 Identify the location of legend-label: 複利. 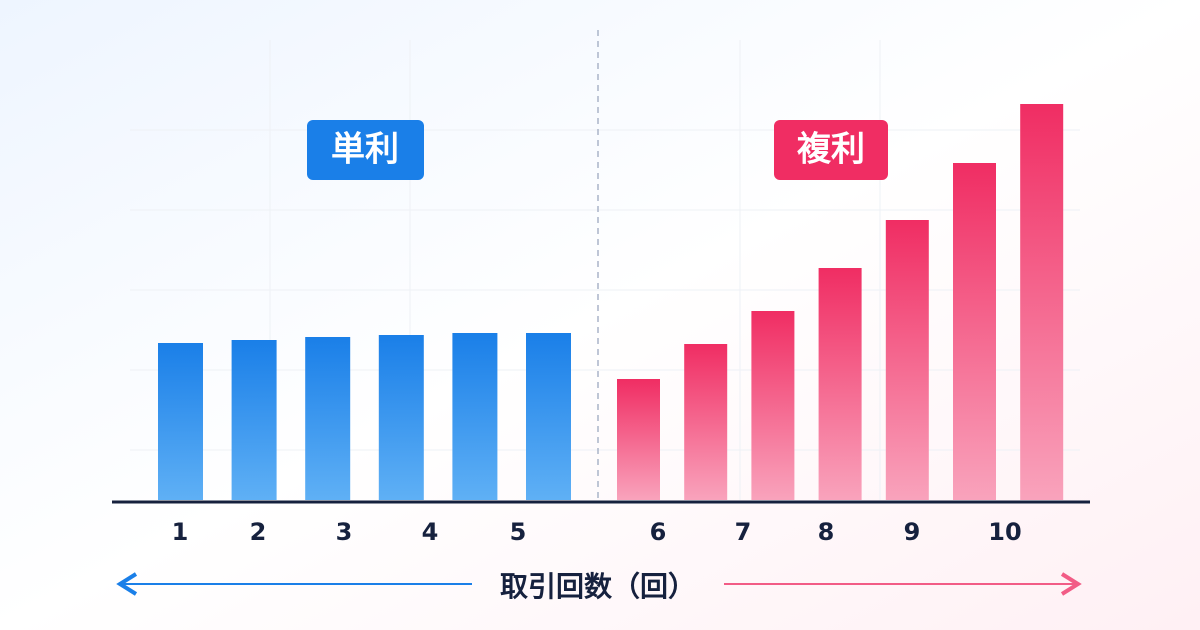
(831, 150).